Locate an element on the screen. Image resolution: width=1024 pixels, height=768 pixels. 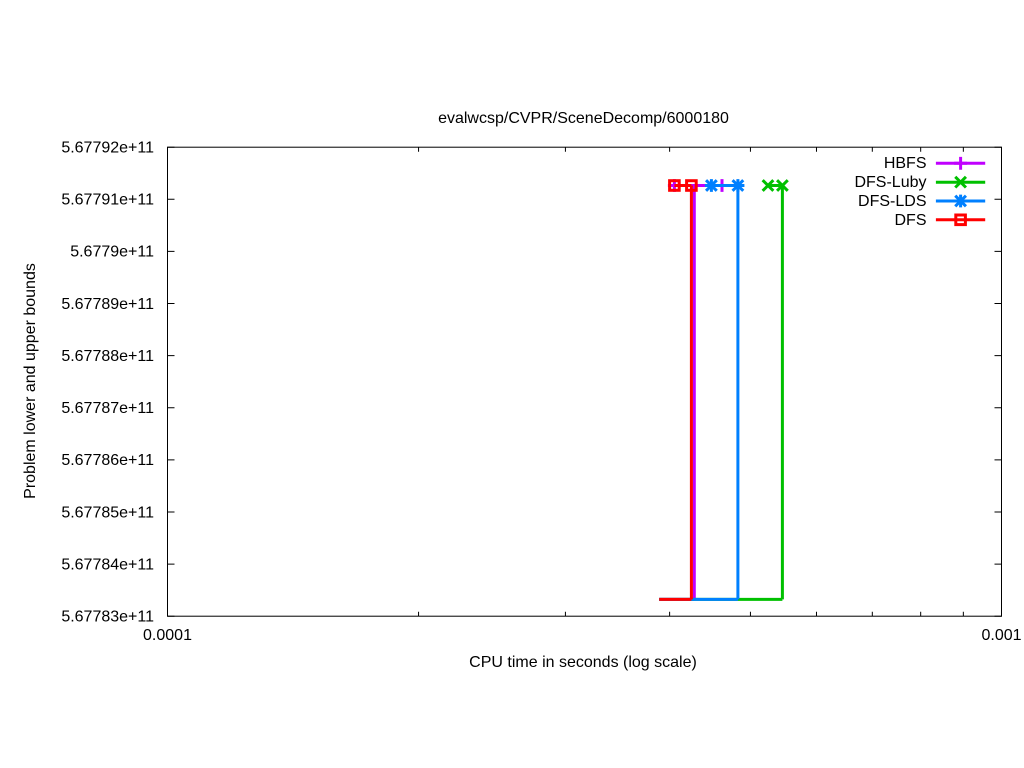
svg-text:CPU time in seconds (log scale: CPU time in seconds (log scale) is located at coordinates (583, 662).